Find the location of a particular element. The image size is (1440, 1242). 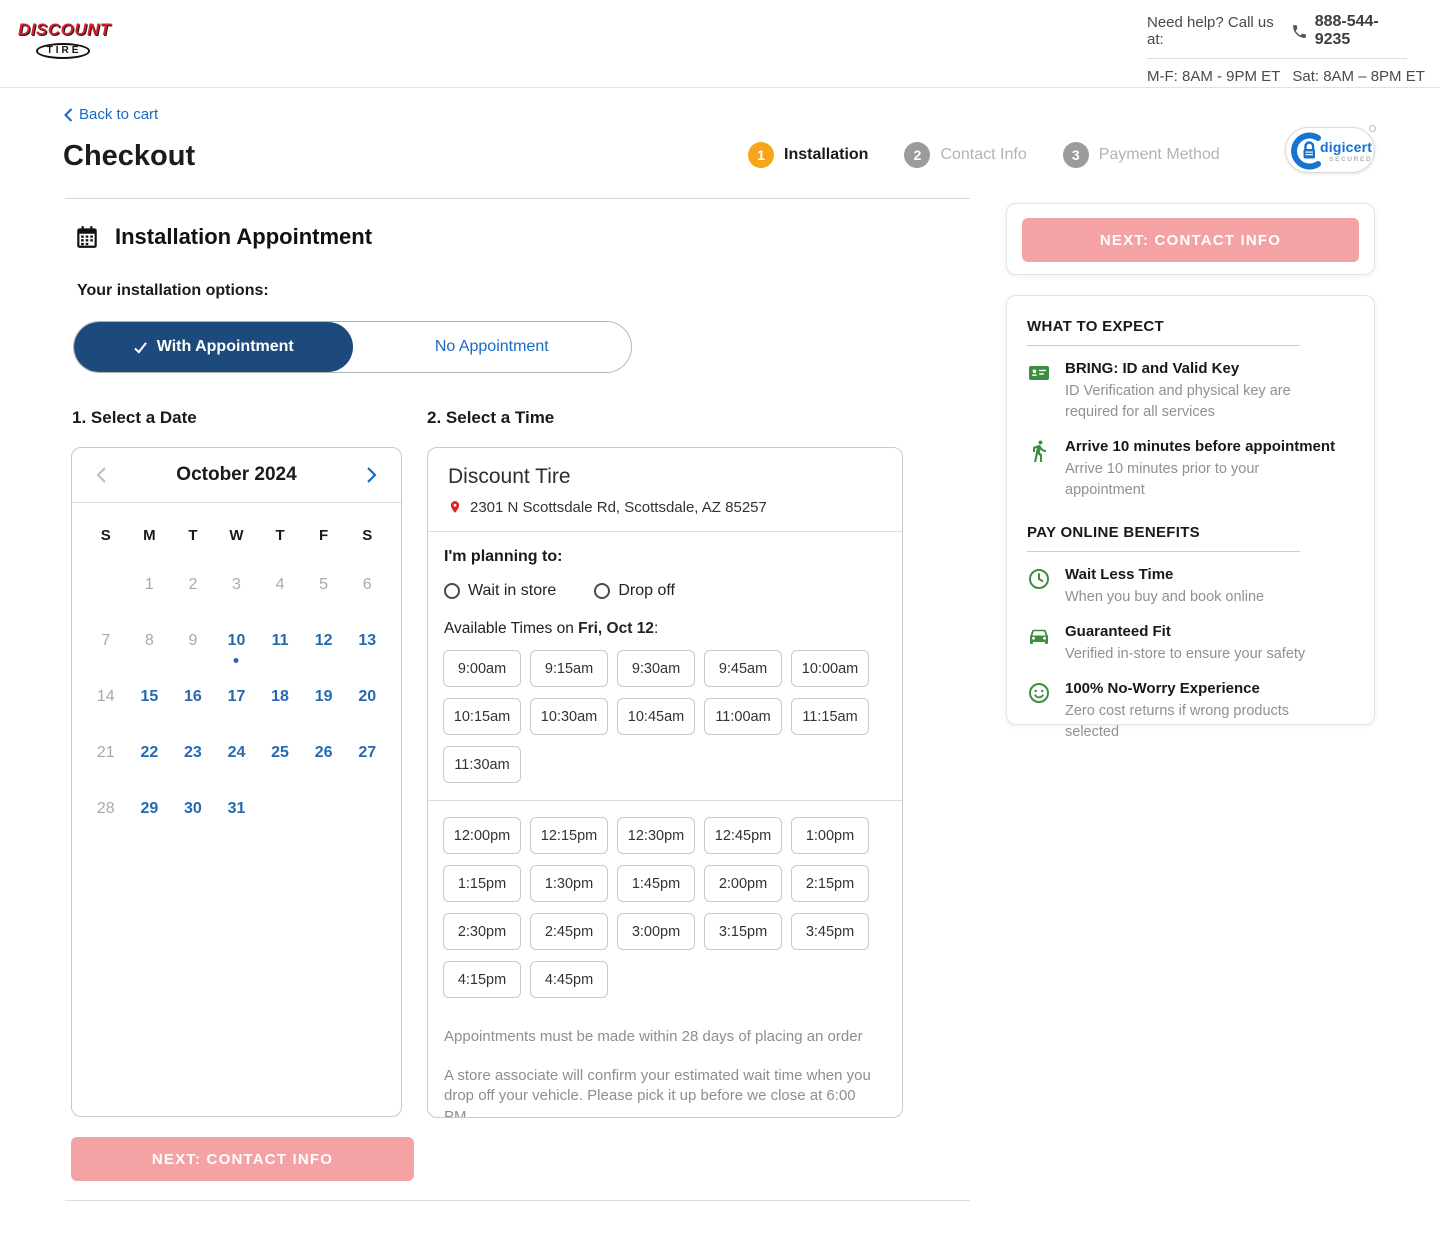

calendar-day: 31 is located at coordinates (236, 808).